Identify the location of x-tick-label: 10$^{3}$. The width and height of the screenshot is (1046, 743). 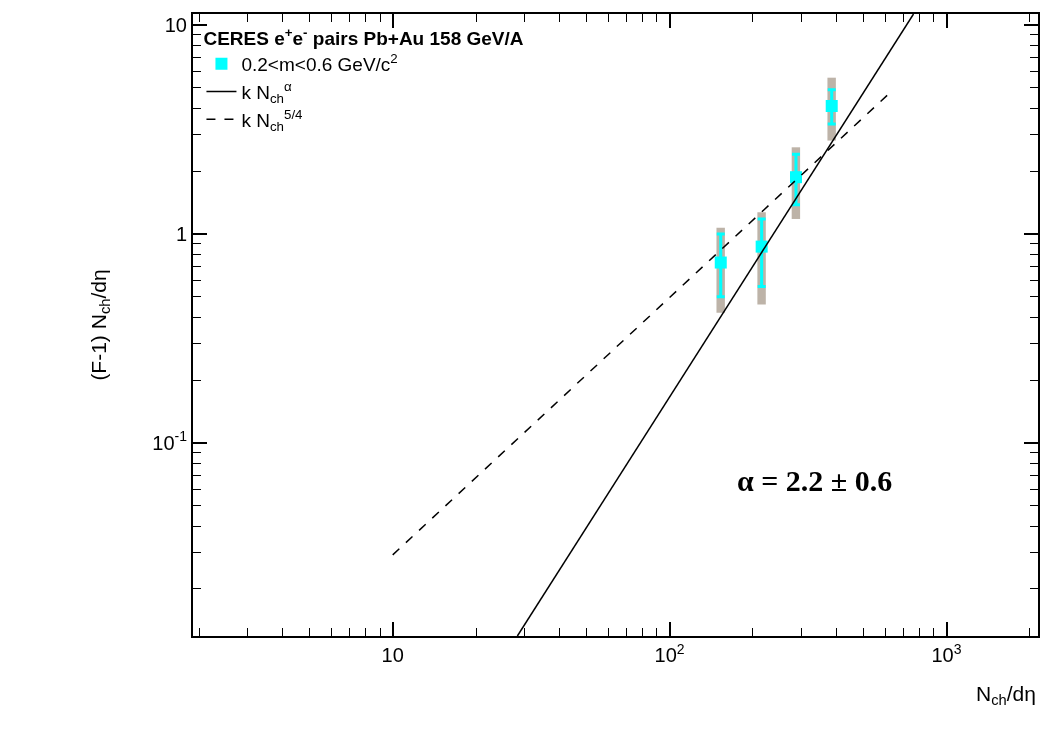
(946, 653).